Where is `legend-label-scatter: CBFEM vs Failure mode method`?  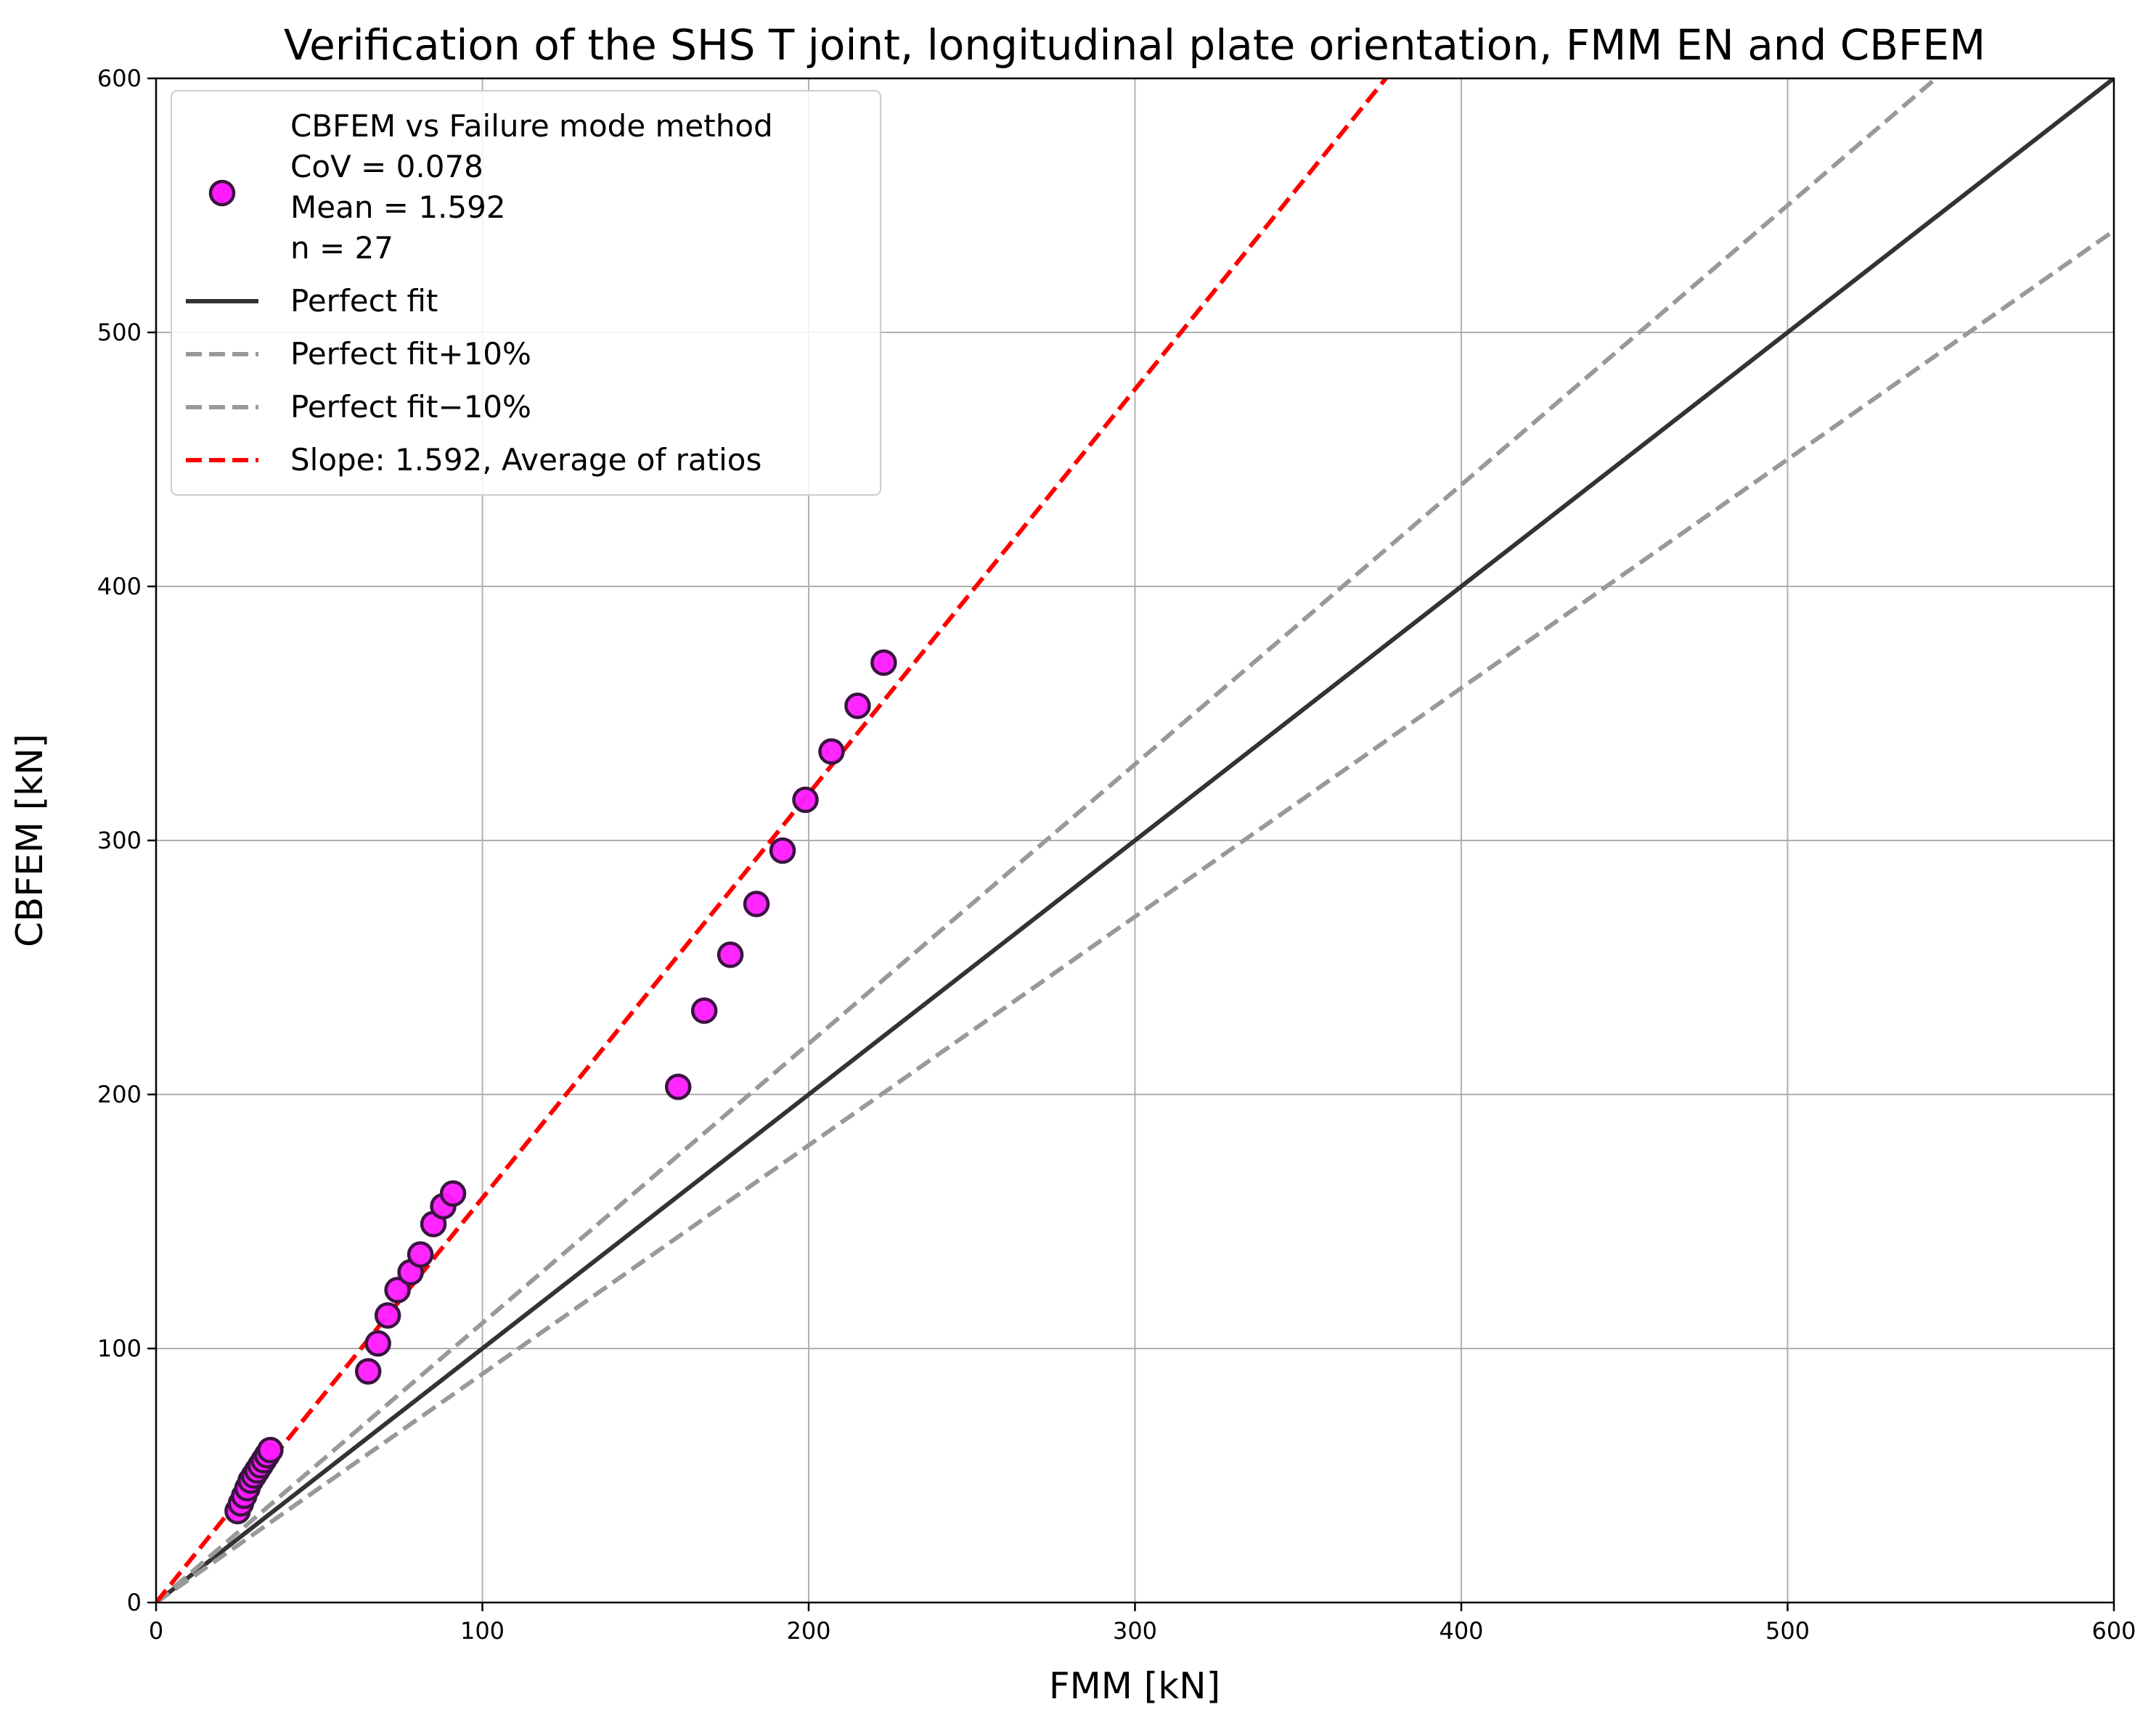
legend-label-scatter: CBFEM vs Failure mode method is located at coordinates (531, 126).